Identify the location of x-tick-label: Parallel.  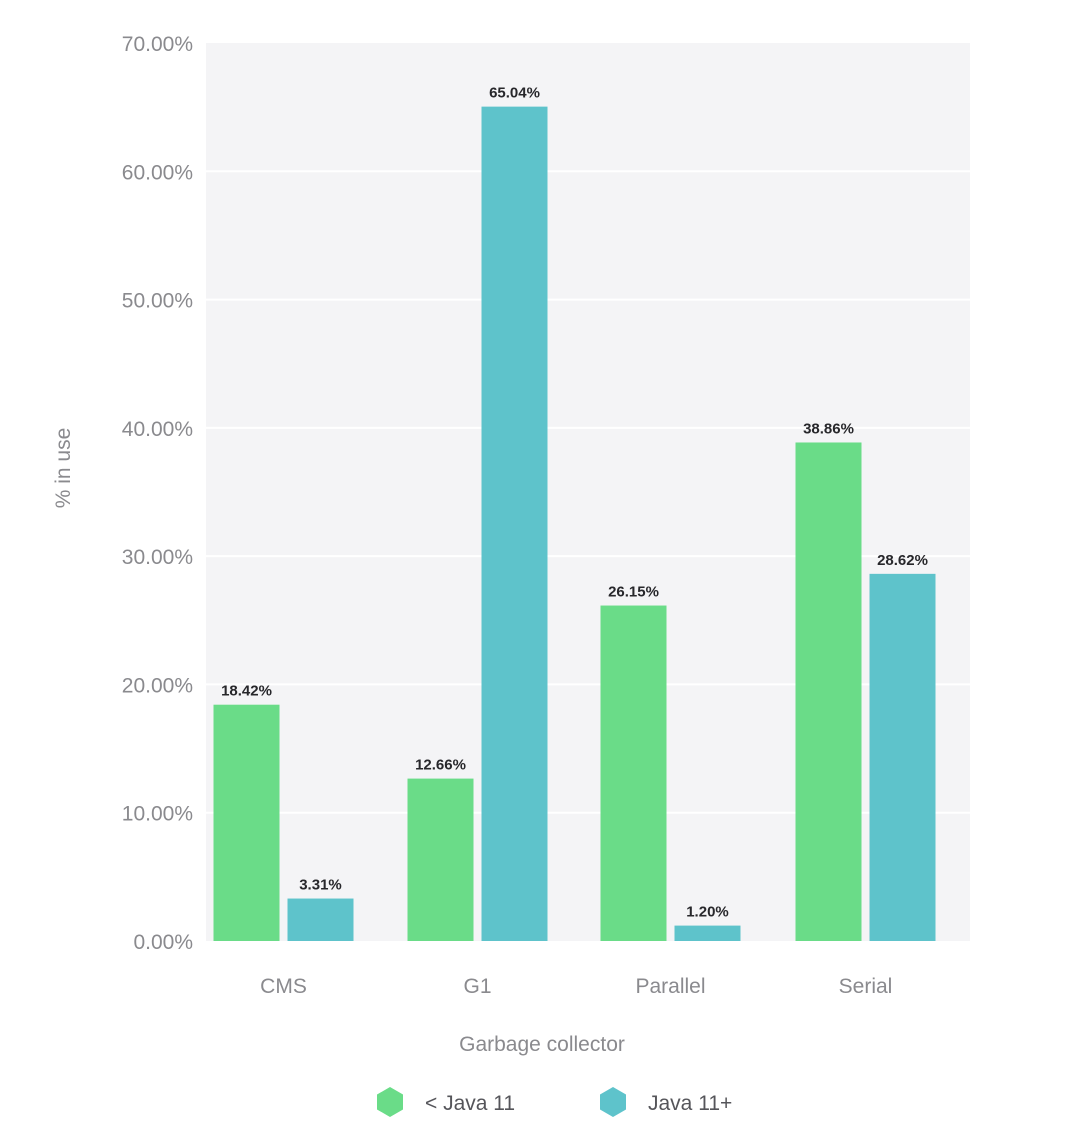
(670, 986).